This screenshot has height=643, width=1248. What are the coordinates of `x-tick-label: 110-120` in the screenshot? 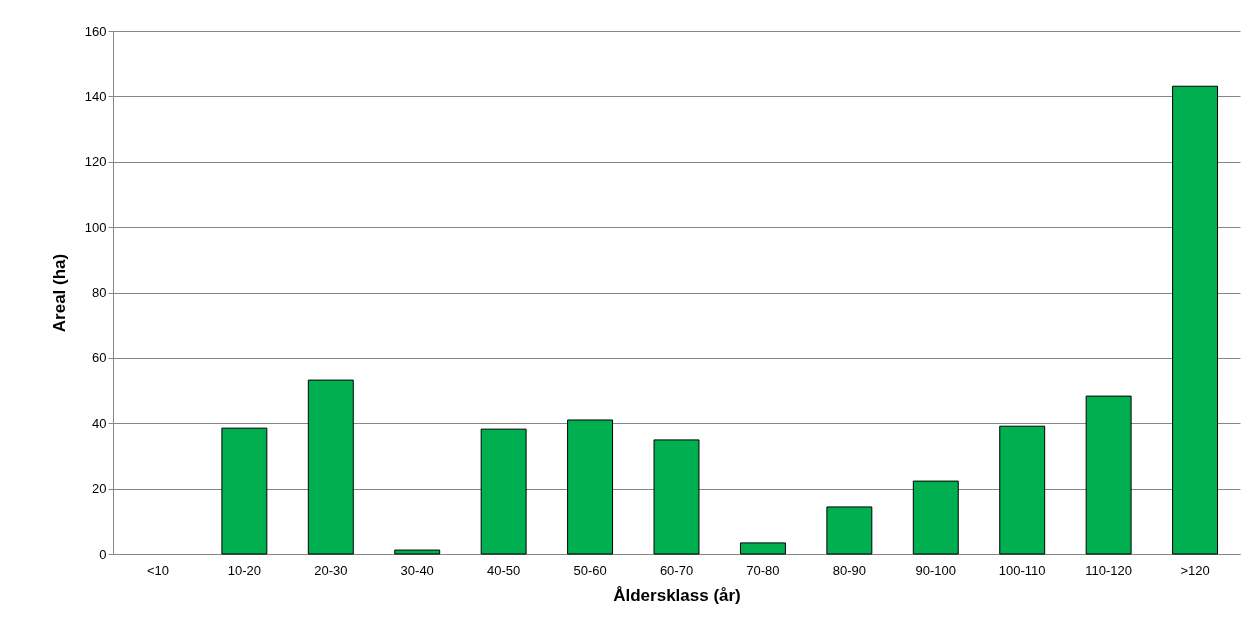 It's located at (1109, 570).